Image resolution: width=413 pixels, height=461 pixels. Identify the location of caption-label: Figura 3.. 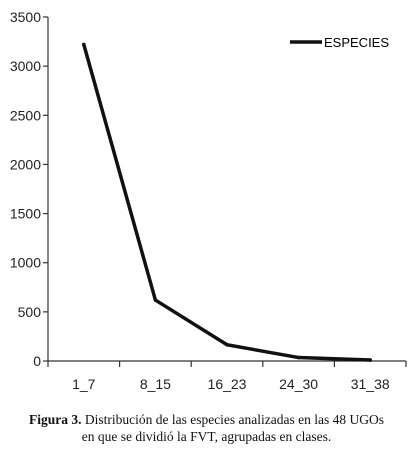
(55, 419).